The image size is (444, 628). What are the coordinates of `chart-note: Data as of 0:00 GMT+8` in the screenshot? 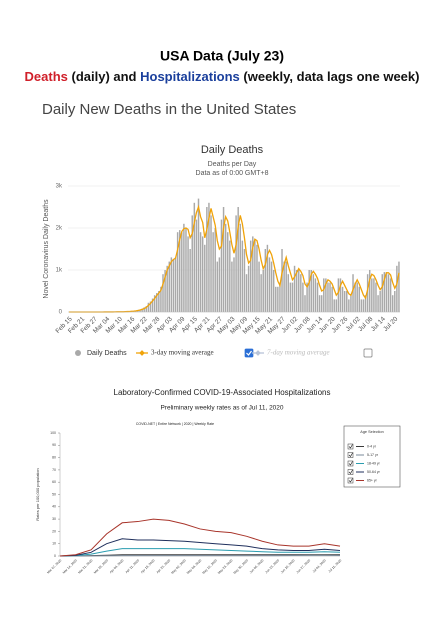 It's located at (232, 173).